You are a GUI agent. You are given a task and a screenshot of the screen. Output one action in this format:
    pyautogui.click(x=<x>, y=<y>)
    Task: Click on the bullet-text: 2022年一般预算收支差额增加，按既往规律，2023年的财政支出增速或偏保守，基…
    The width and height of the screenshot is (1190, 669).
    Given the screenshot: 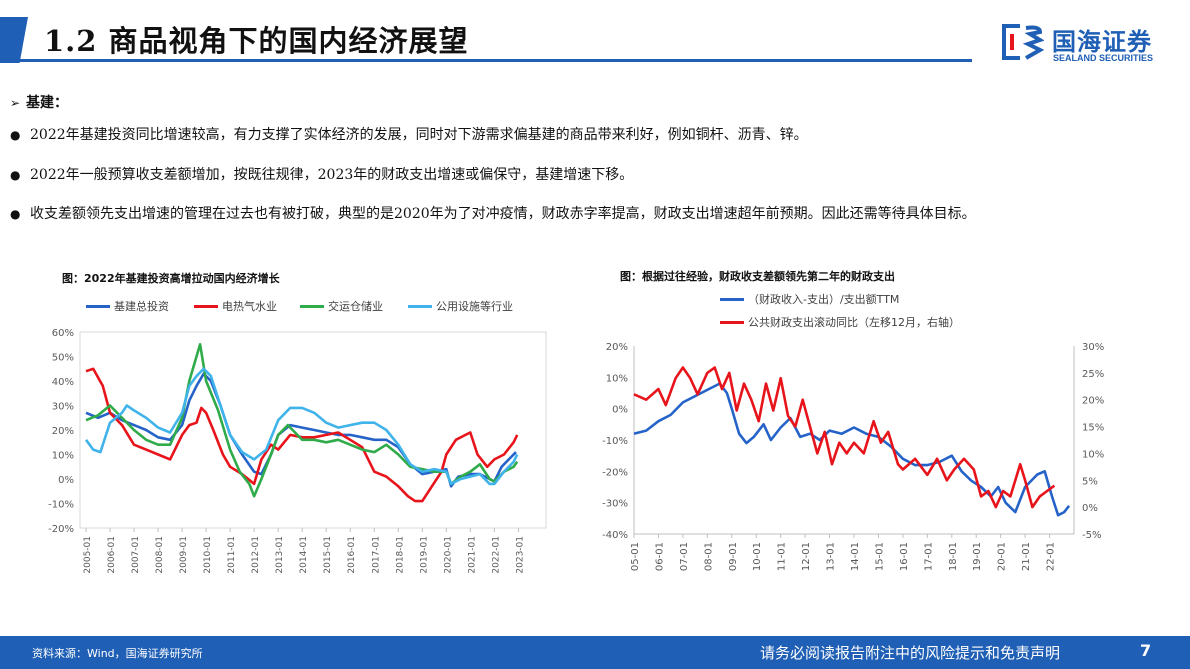 What is the action you would take?
    pyautogui.click(x=332, y=175)
    